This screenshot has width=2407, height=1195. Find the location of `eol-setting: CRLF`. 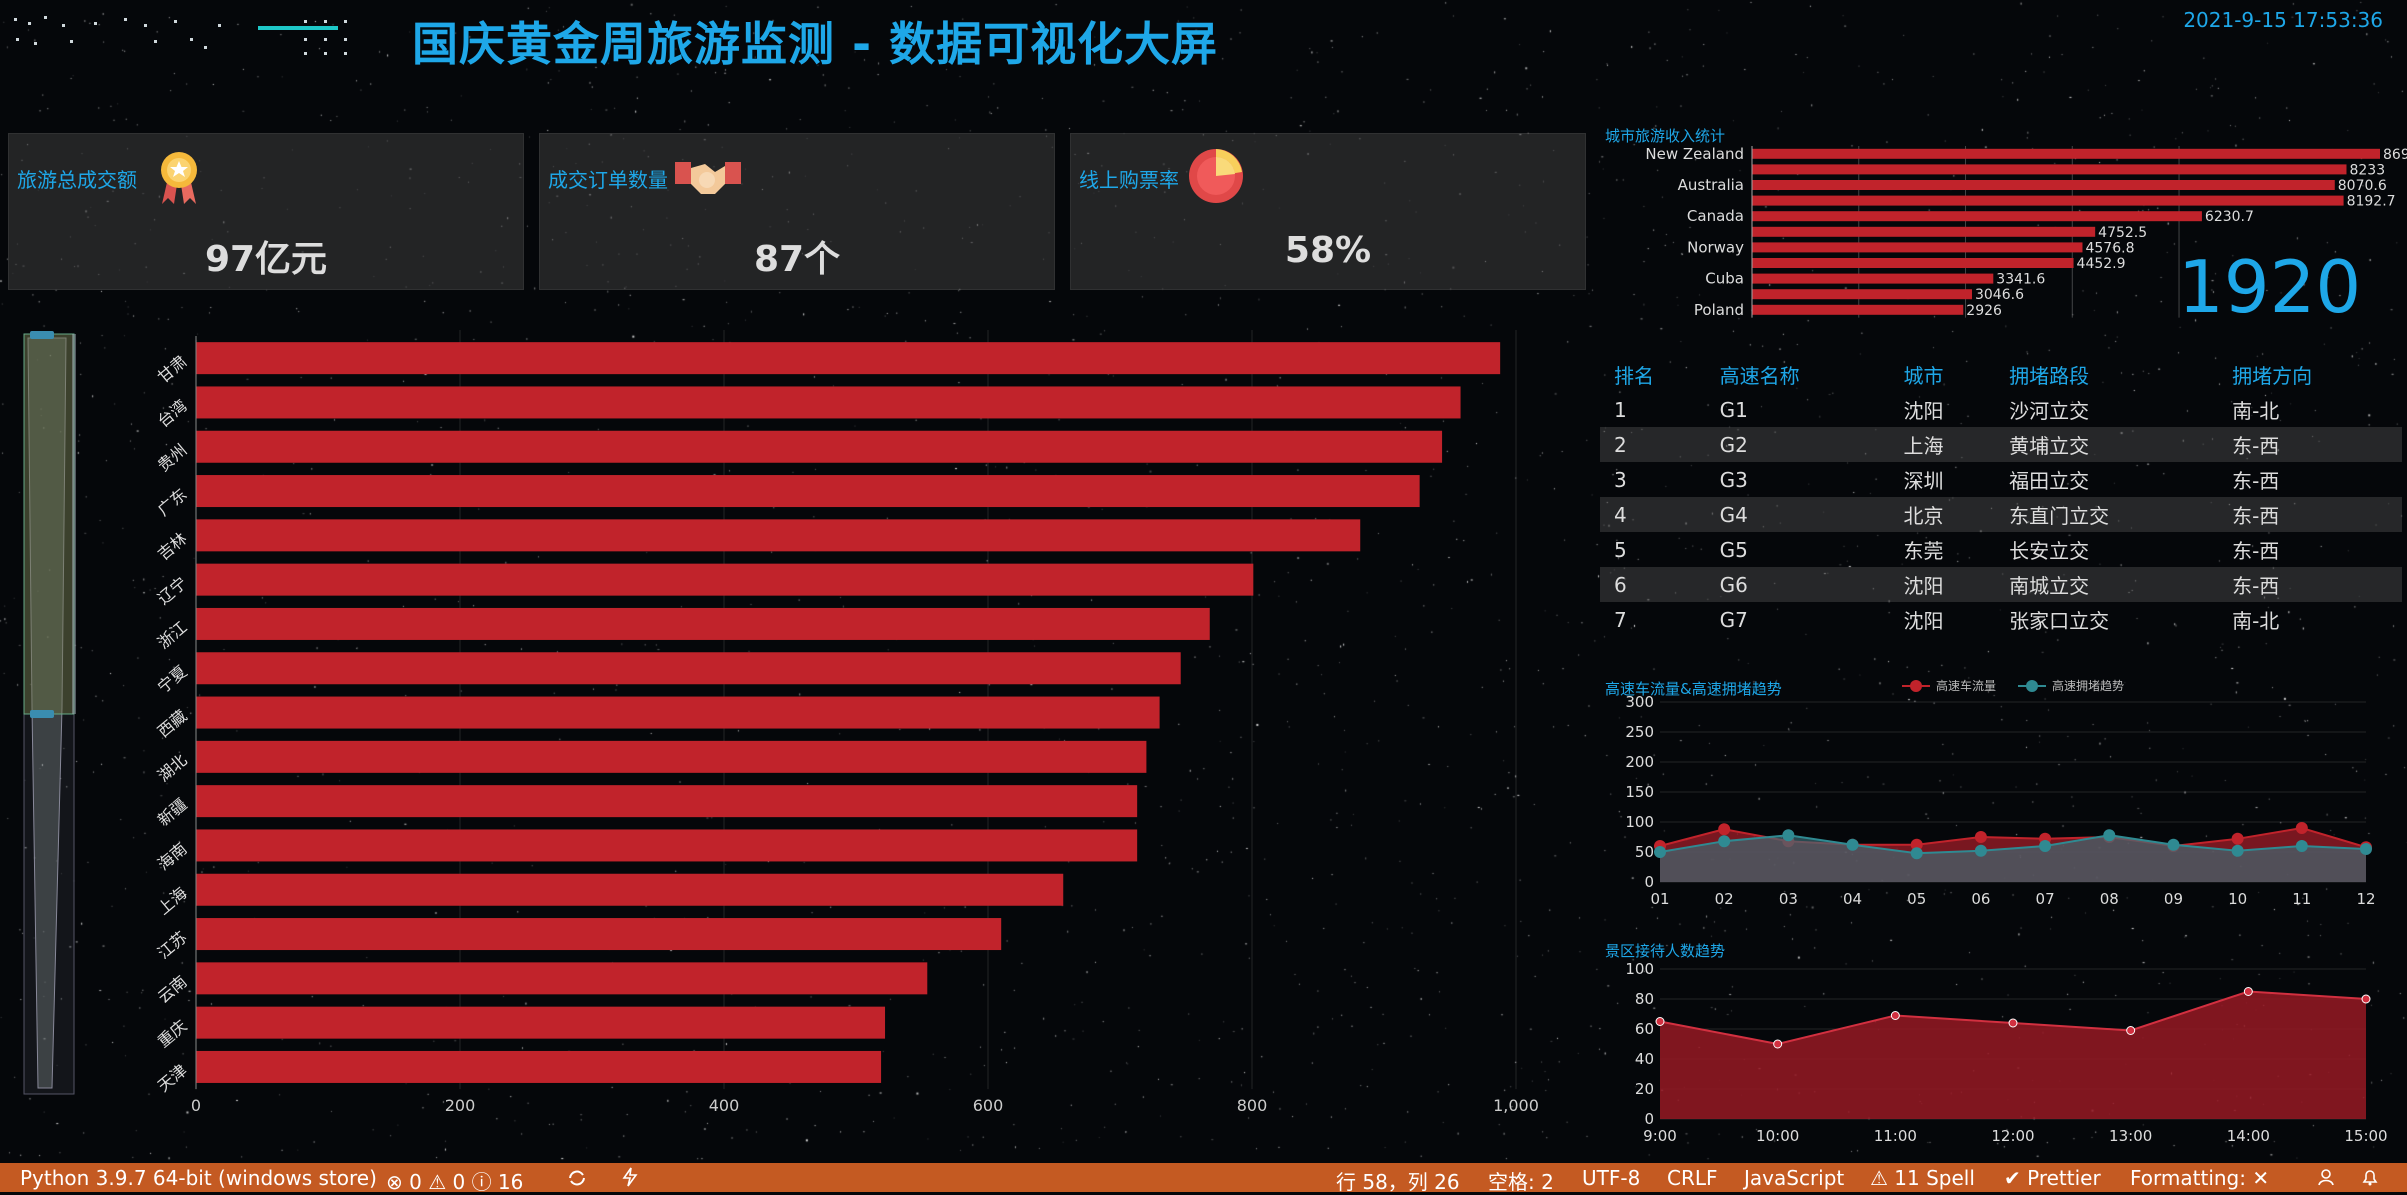

eol-setting: CRLF is located at coordinates (1692, 1178).